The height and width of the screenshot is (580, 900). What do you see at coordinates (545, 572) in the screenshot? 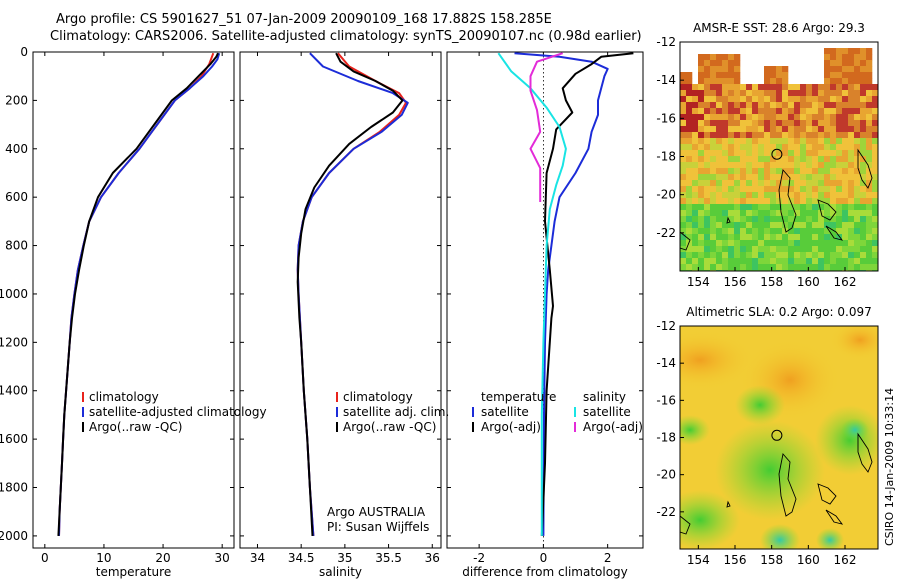
I see `x-axis-label: difference from climatology` at bounding box center [545, 572].